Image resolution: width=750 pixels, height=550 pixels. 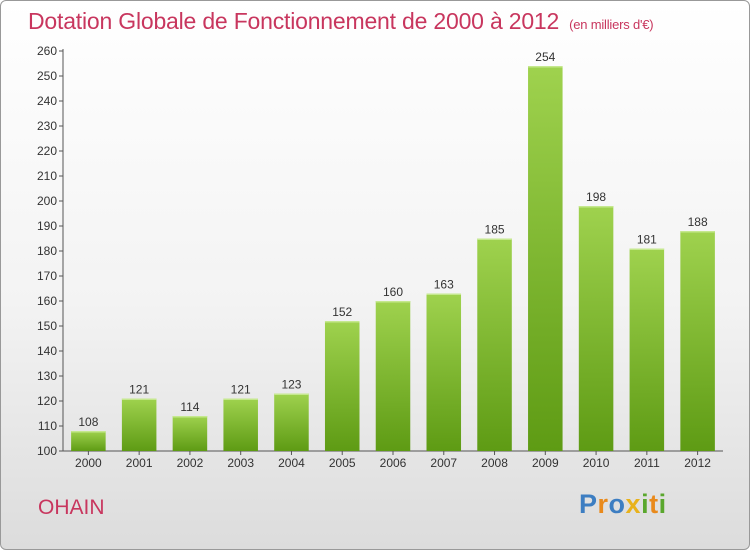 I want to click on data-label: 160, so click(x=393, y=292).